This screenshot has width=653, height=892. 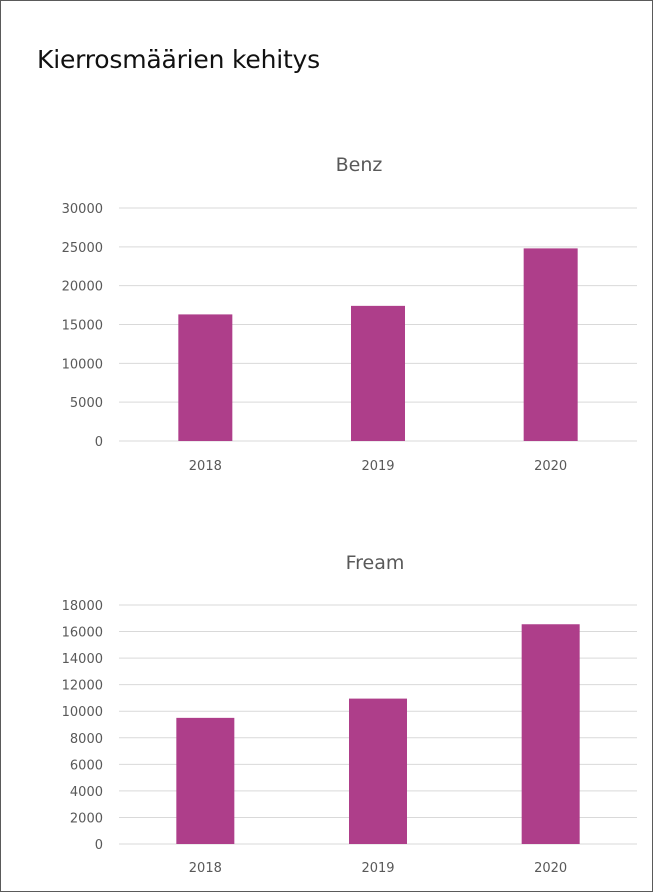 What do you see at coordinates (82, 686) in the screenshot?
I see `y-tick-label: 12000` at bounding box center [82, 686].